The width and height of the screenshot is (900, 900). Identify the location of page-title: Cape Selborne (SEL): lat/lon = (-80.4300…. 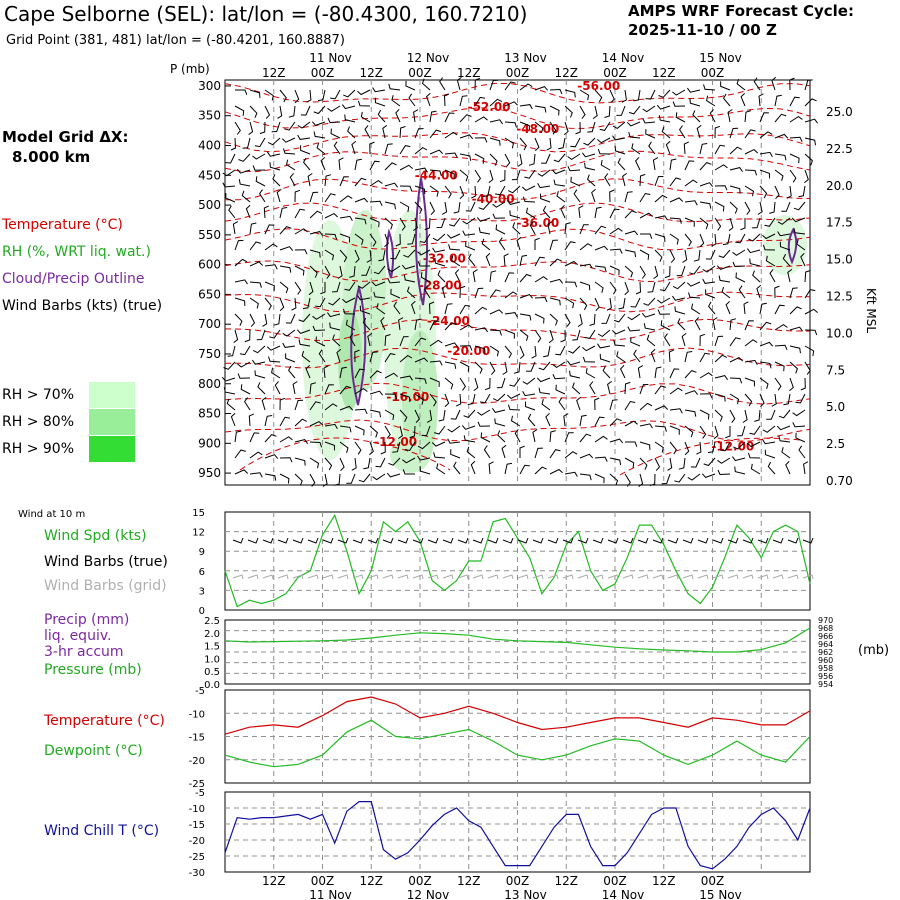
(266, 14).